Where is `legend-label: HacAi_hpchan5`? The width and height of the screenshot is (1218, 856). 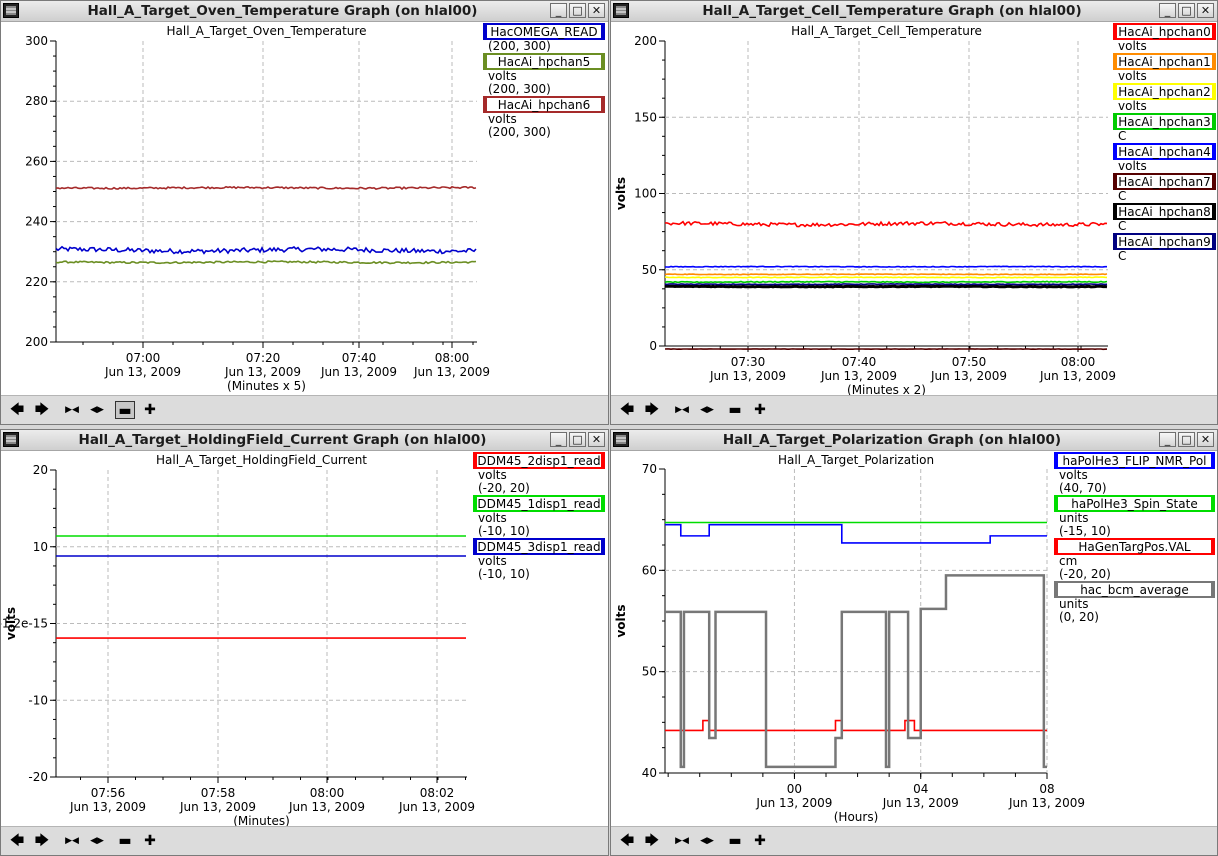
legend-label: HacAi_hpchan5 is located at coordinates (544, 62).